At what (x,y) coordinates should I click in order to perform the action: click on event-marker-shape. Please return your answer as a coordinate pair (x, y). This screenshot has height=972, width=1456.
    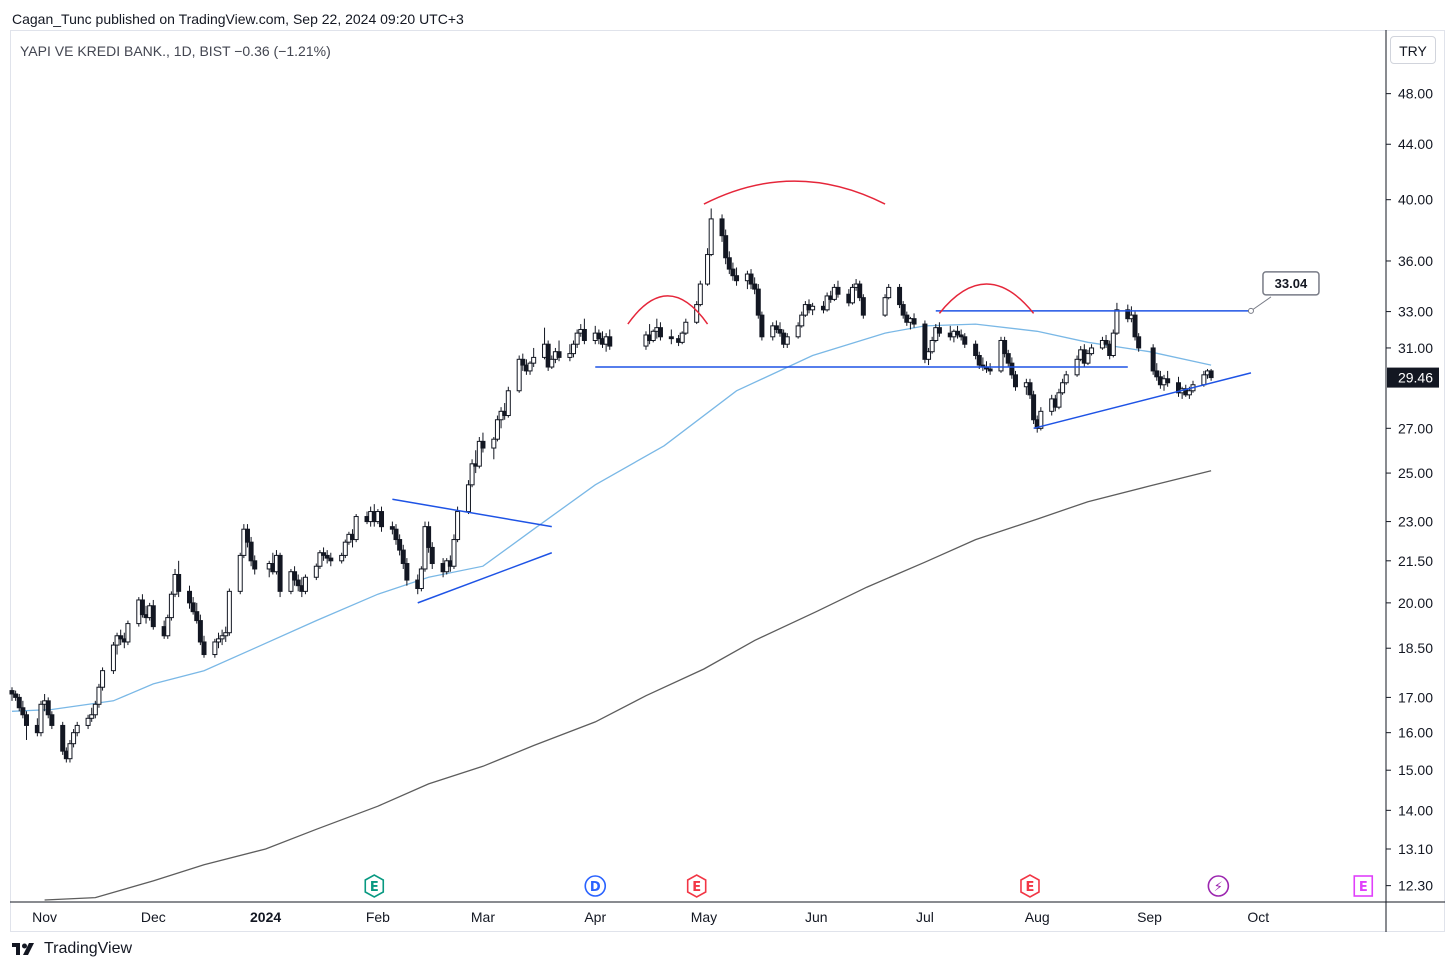
    Looking at the image, I should click on (1030, 886).